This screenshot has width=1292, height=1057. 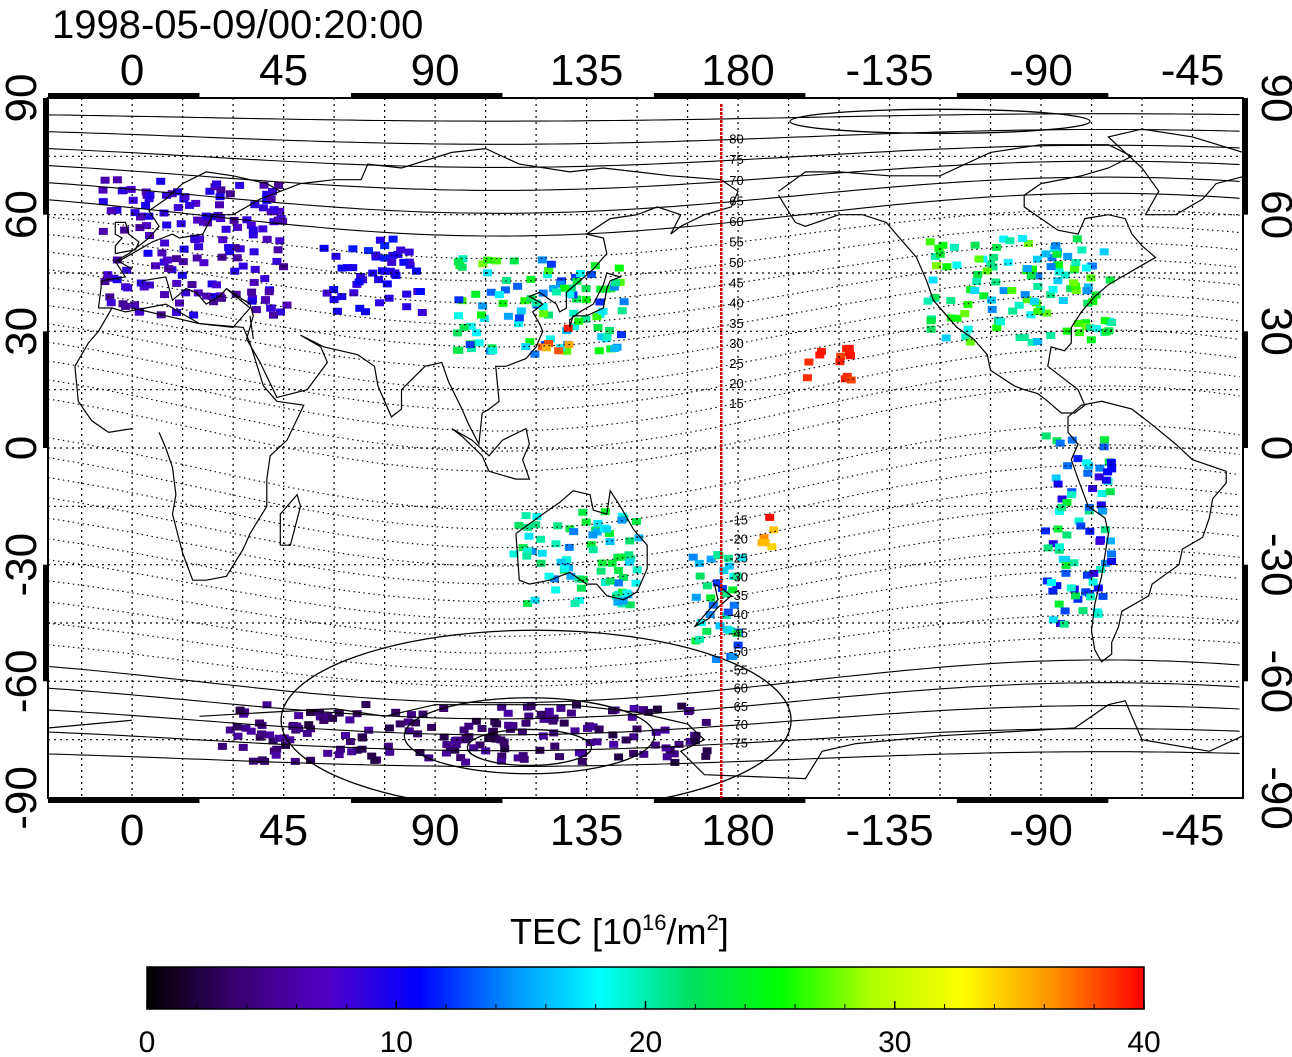 I want to click on frame-segment-top, so click(x=1032, y=95).